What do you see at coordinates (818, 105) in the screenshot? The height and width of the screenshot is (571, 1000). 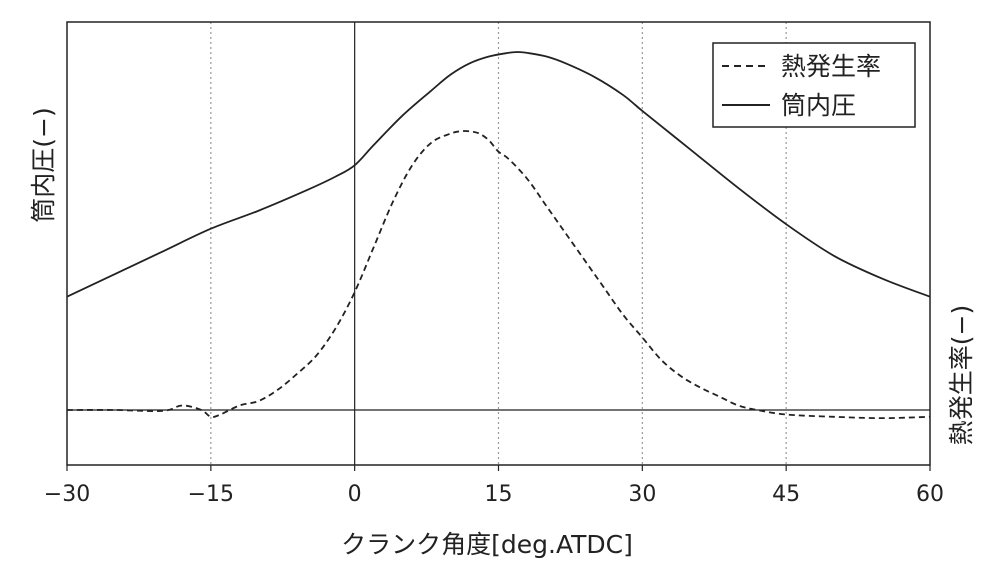 I see `legend-label-cylinder-pressure: 筒内圧` at bounding box center [818, 105].